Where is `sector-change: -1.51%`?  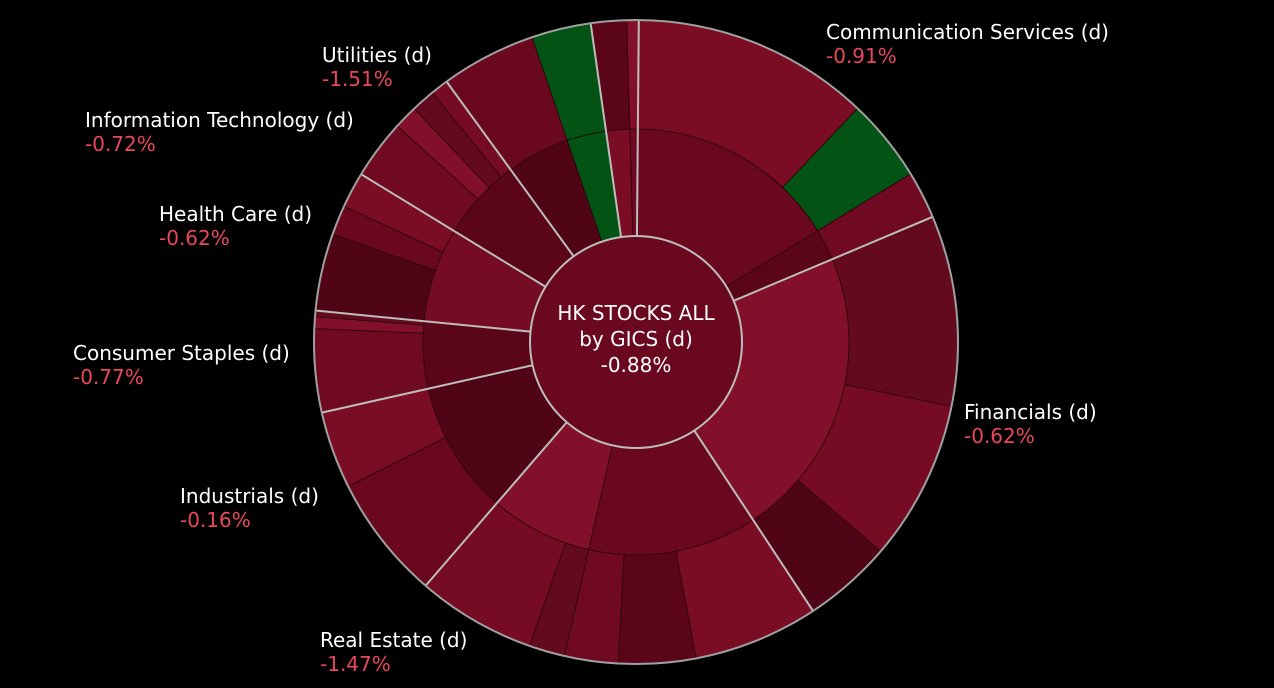 sector-change: -1.51% is located at coordinates (357, 79).